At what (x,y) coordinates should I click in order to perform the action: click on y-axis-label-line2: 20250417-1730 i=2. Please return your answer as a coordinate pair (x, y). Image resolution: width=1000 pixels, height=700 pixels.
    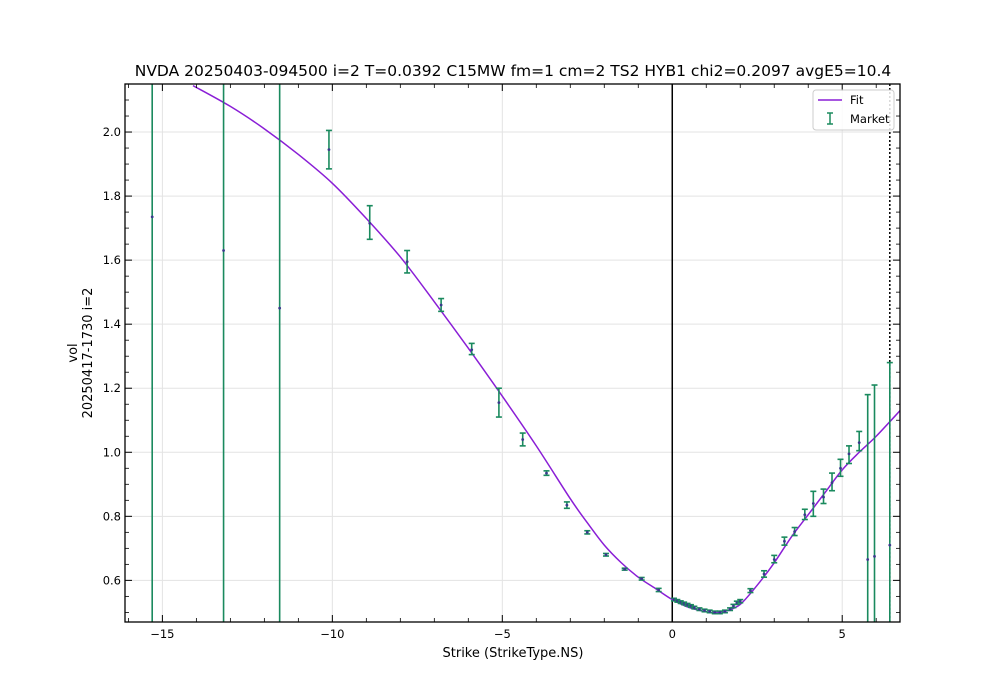
    Looking at the image, I should click on (88, 353).